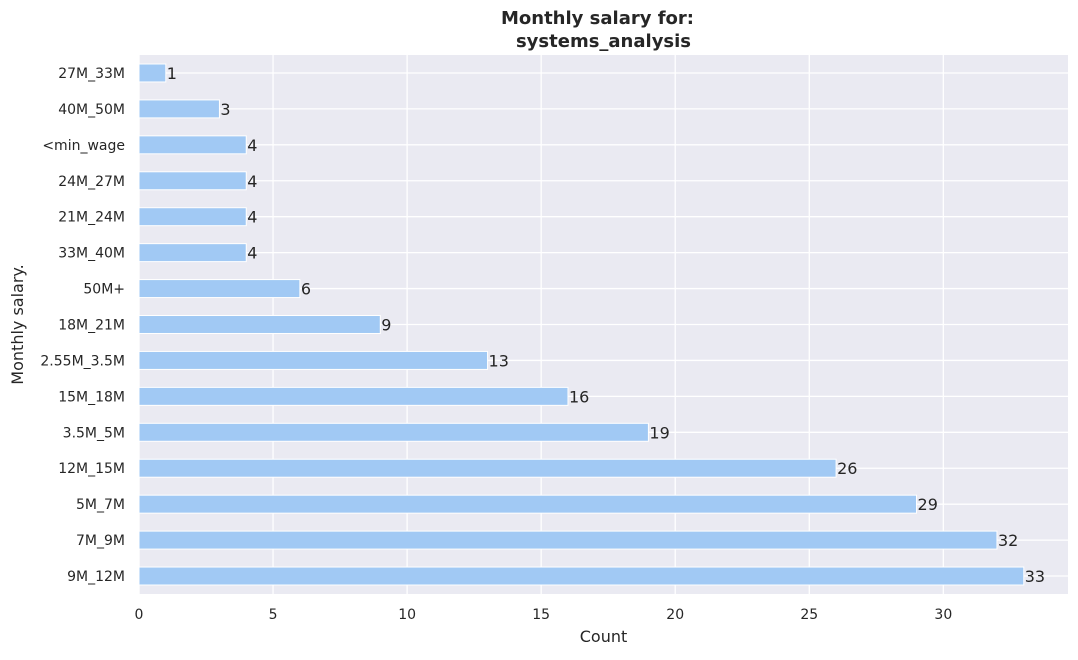 The height and width of the screenshot is (660, 1078). I want to click on y-tick-label: 40M_50M, so click(91, 110).